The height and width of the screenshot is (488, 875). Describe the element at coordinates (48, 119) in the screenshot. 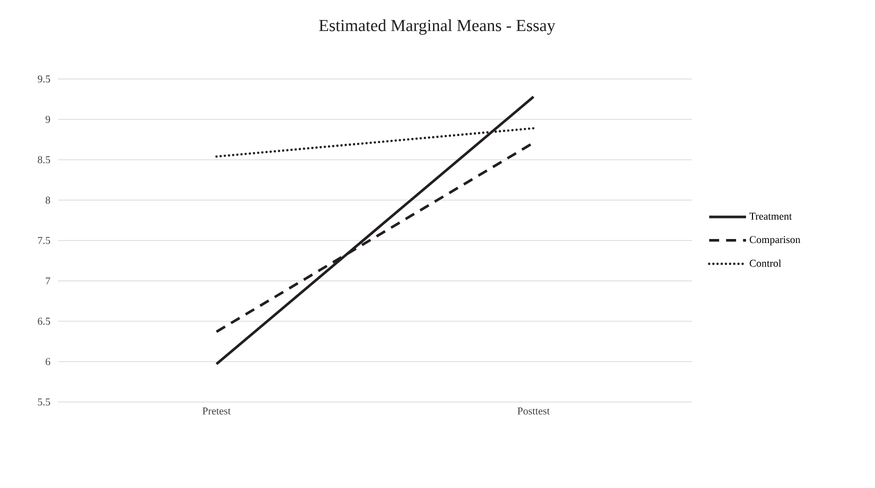

I see `y-tick-label: 9` at that location.